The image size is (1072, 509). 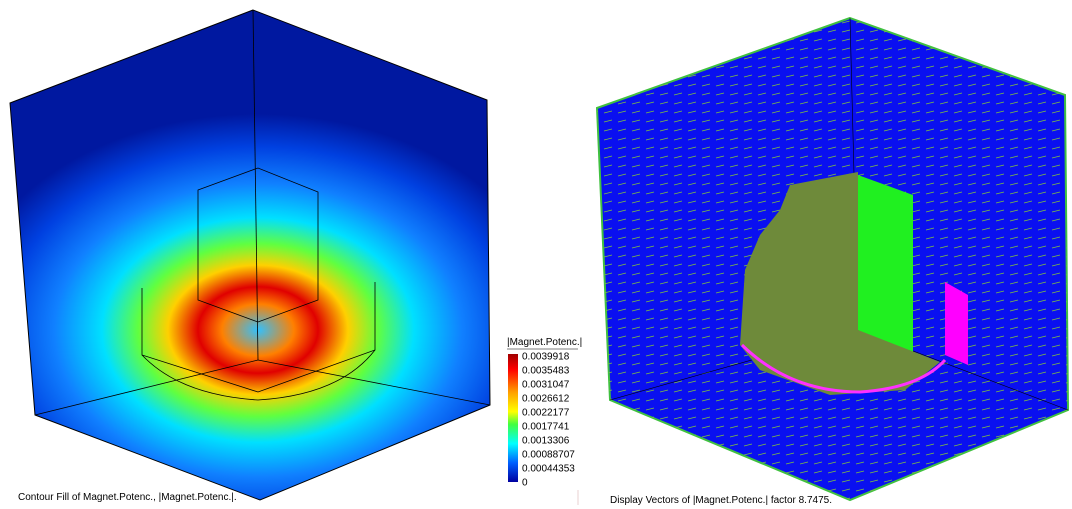 What do you see at coordinates (548, 469) in the screenshot?
I see `legend-label: 0.00044353` at bounding box center [548, 469].